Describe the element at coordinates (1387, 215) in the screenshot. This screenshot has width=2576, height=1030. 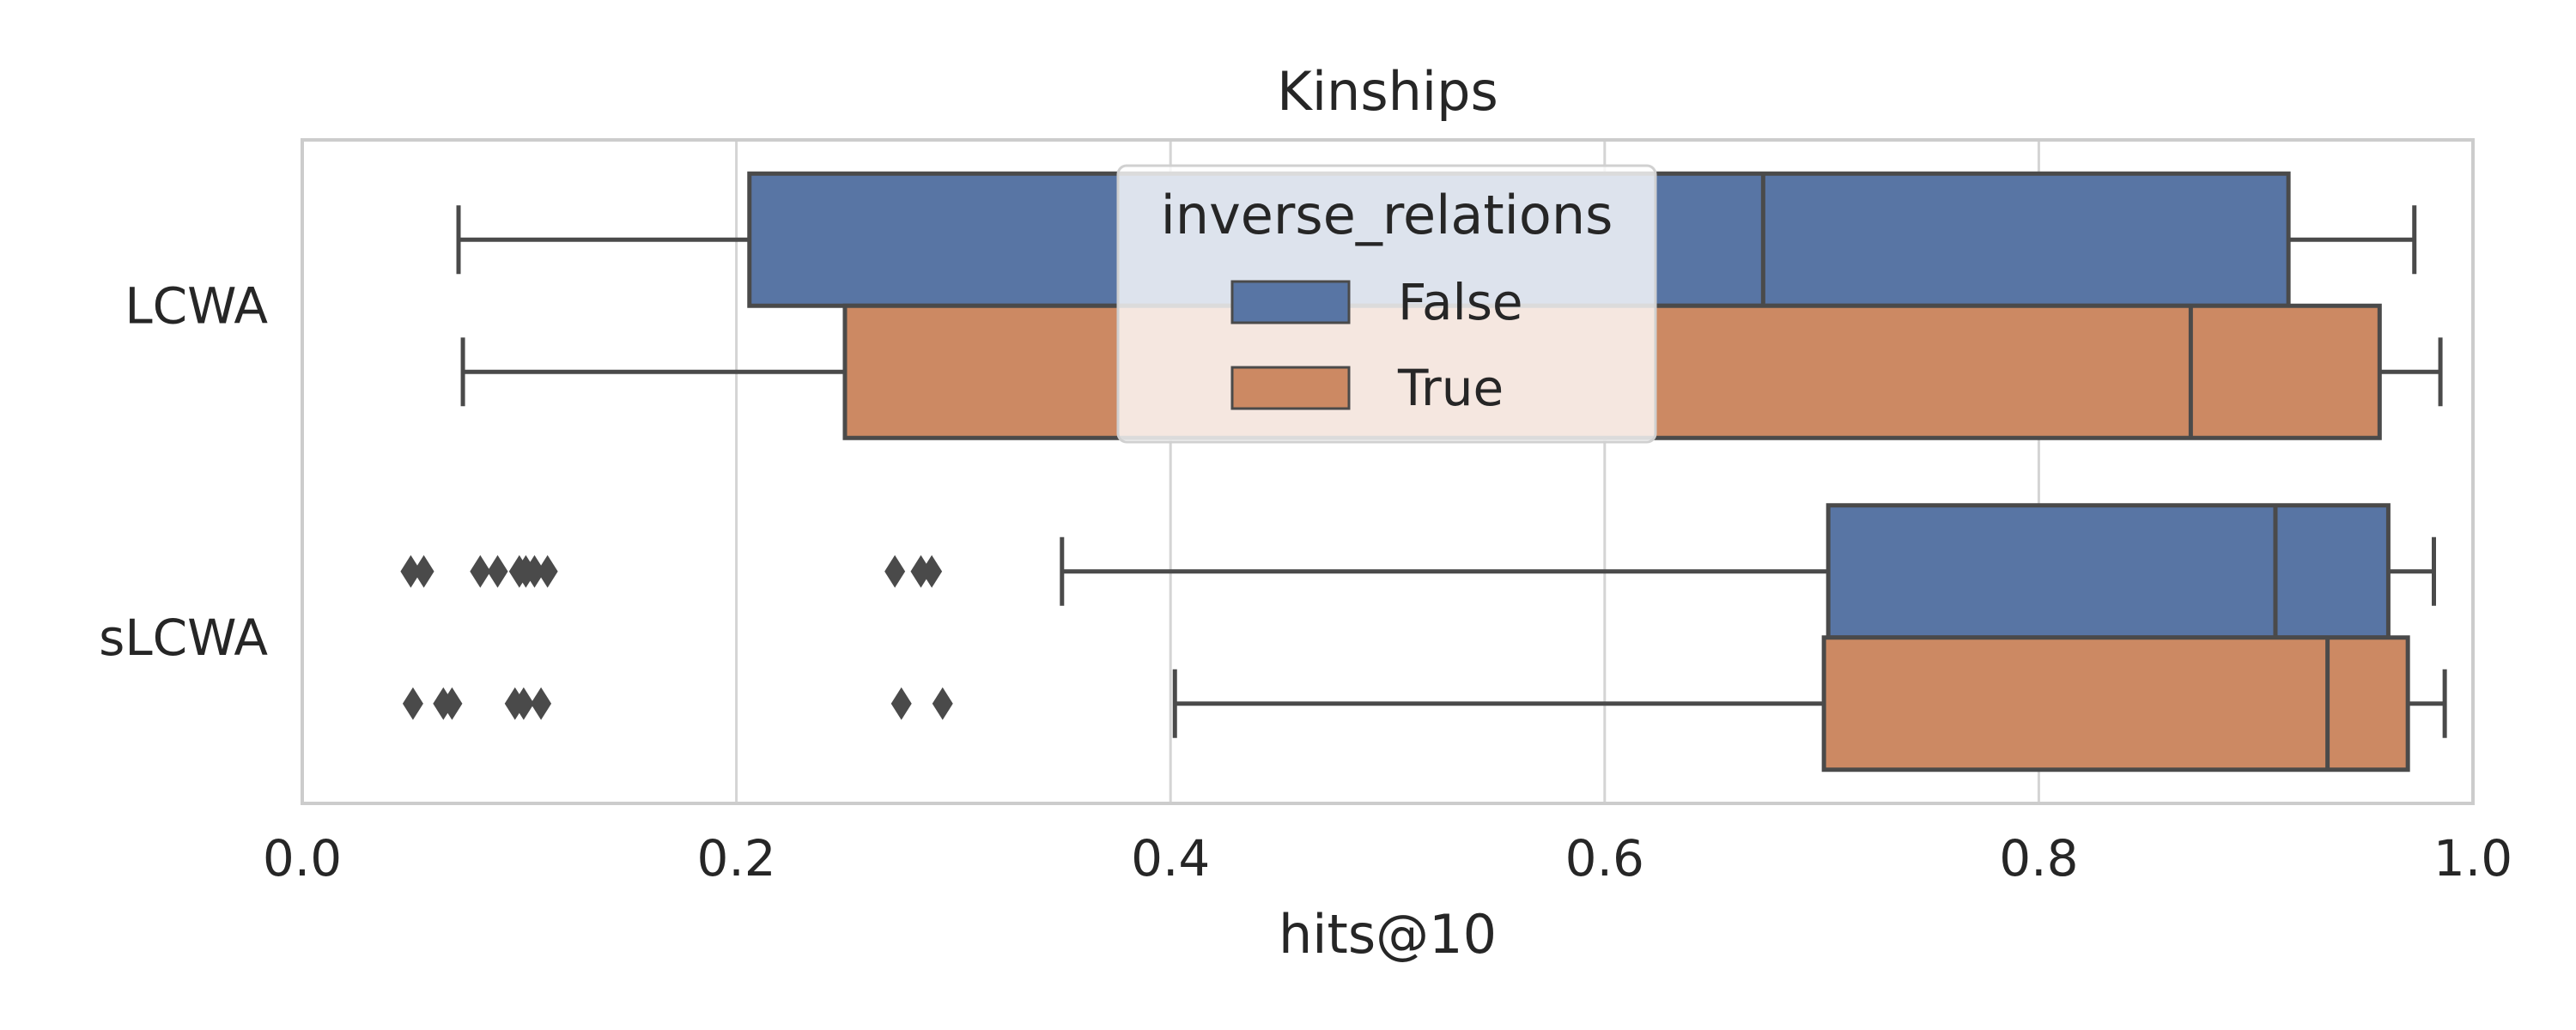
I see `legend-title: inverse_relations` at that location.